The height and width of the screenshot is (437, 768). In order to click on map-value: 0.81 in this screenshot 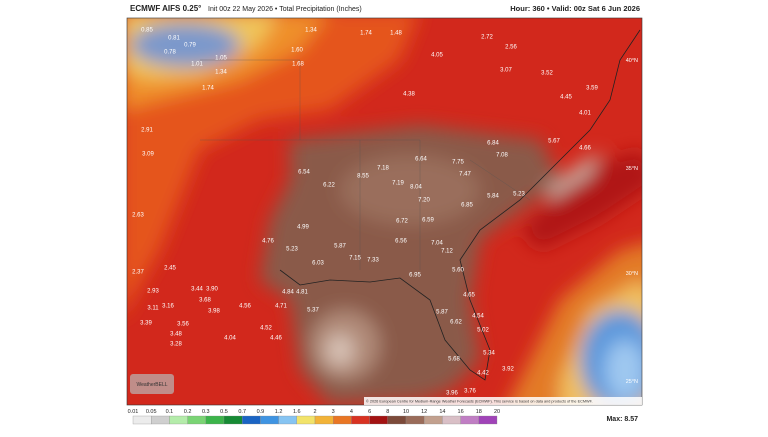, I will do `click(174, 39)`.